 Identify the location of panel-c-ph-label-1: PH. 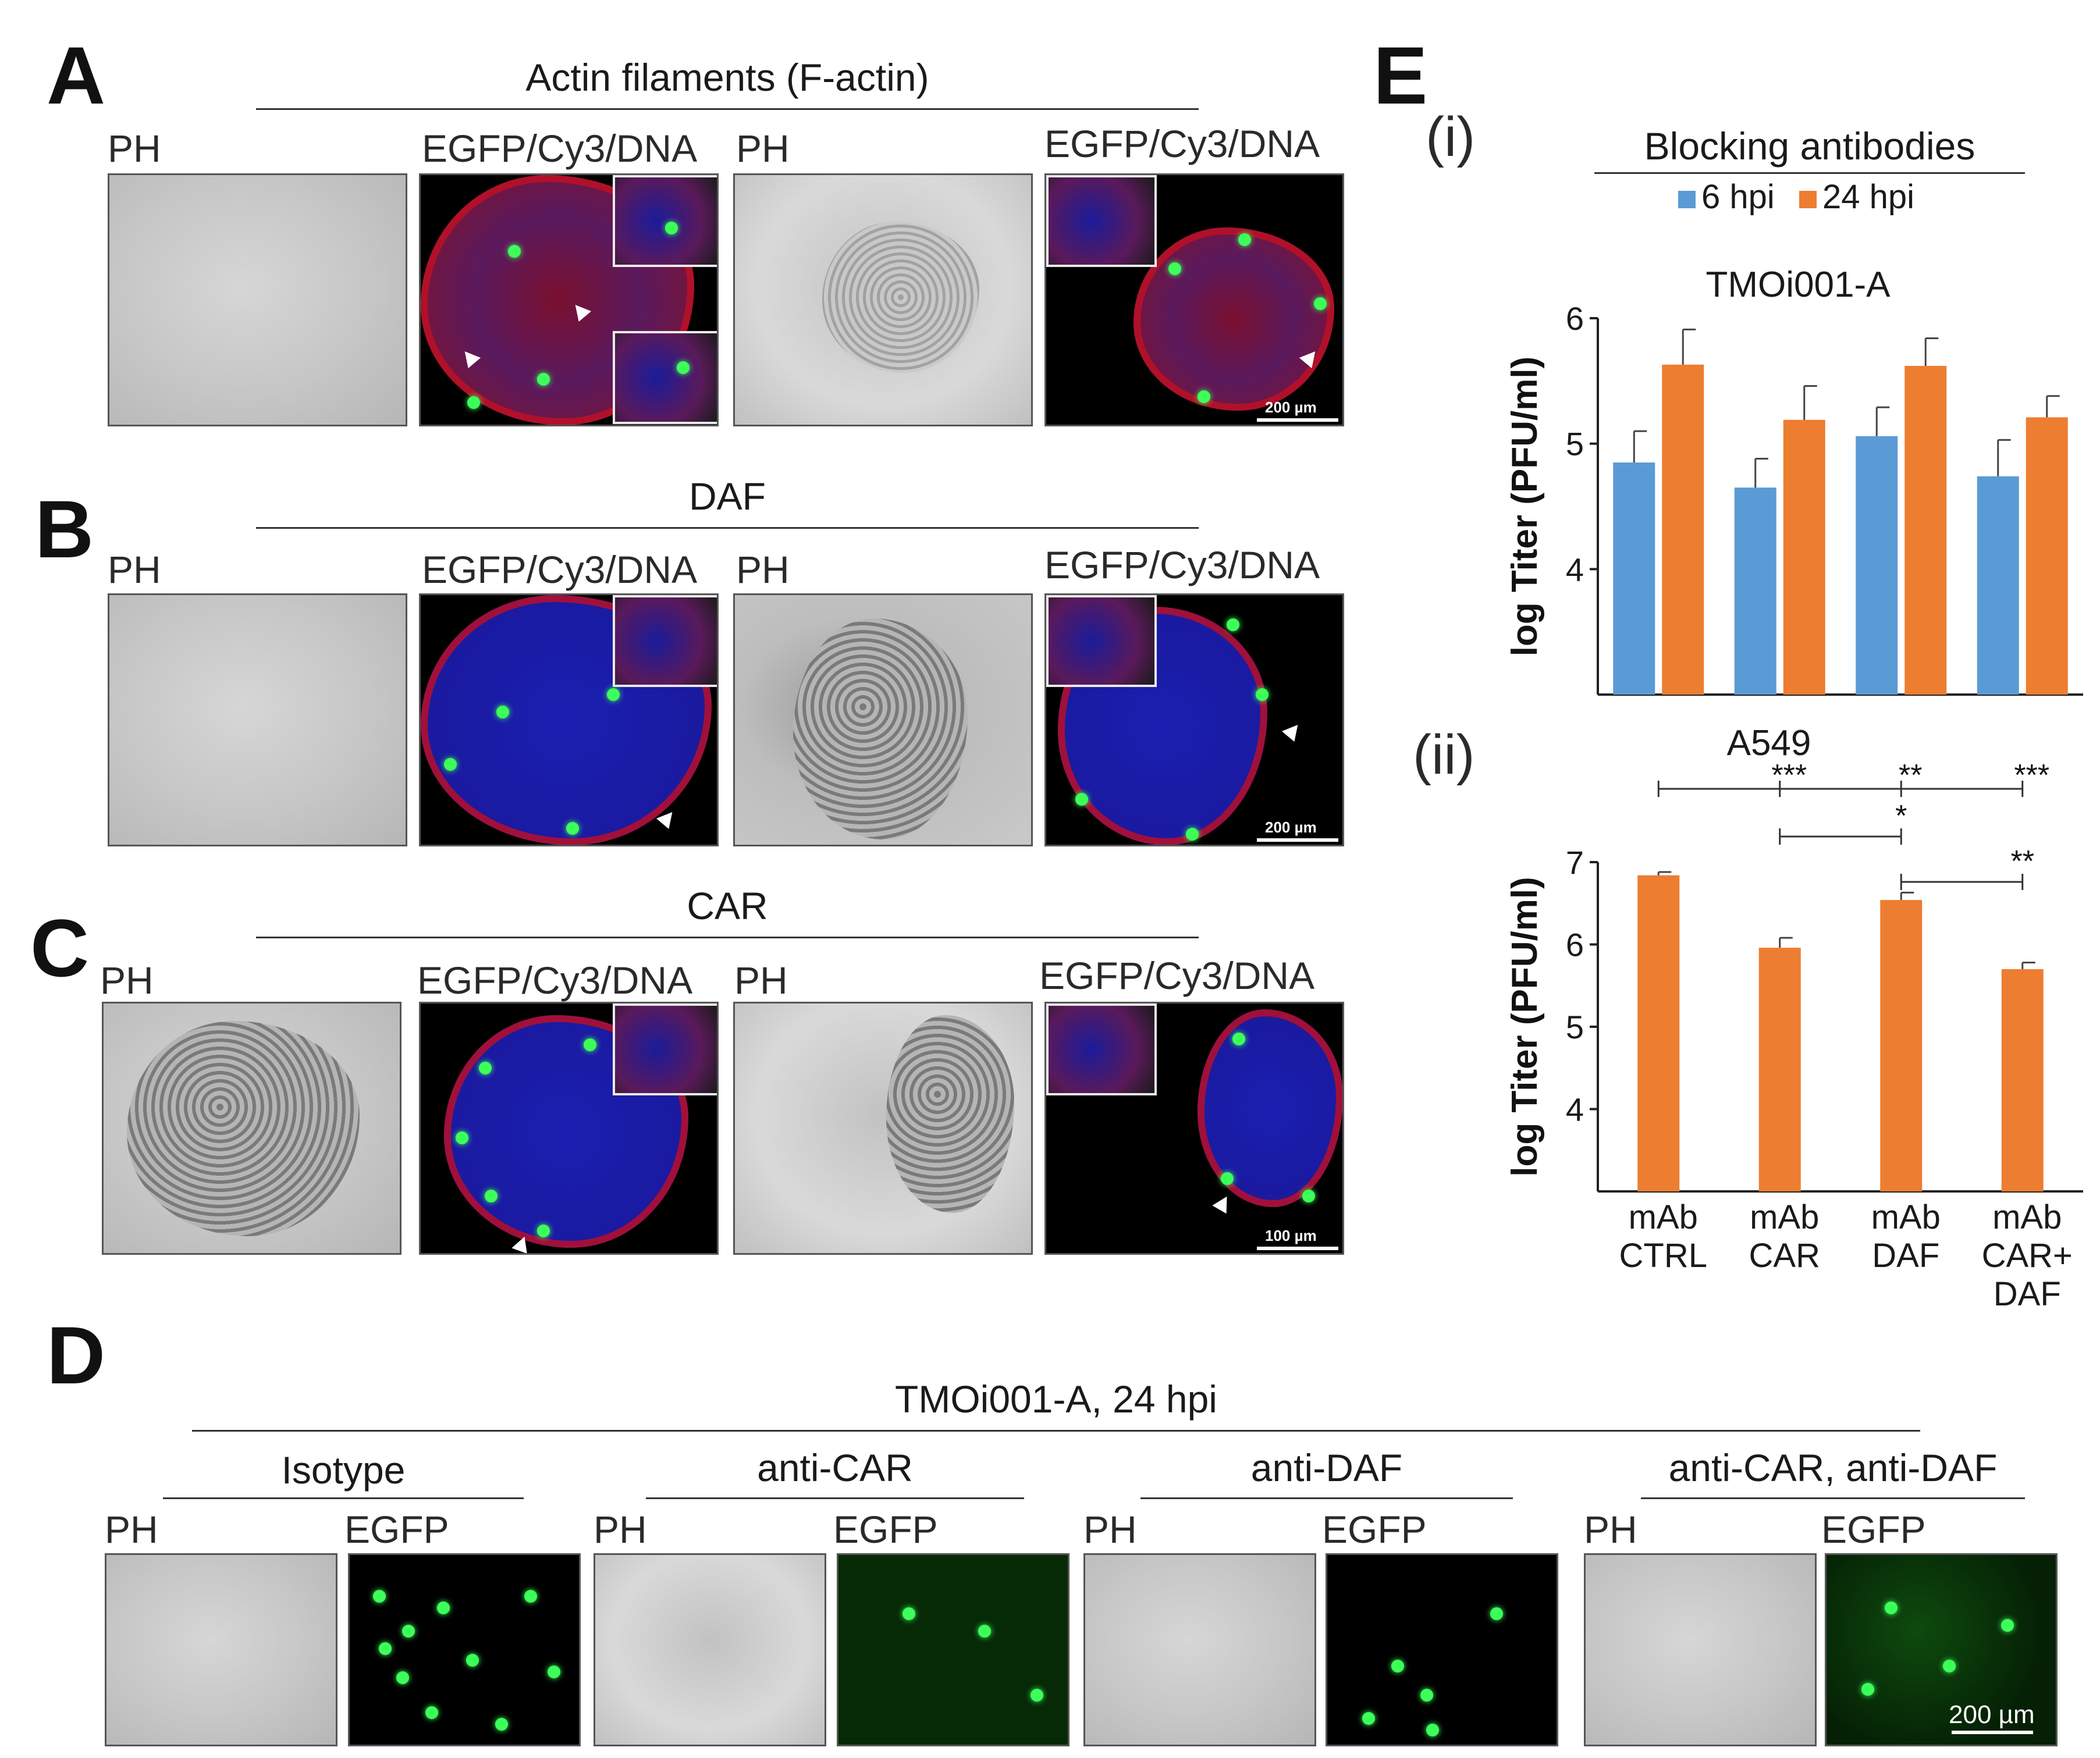
(127, 980).